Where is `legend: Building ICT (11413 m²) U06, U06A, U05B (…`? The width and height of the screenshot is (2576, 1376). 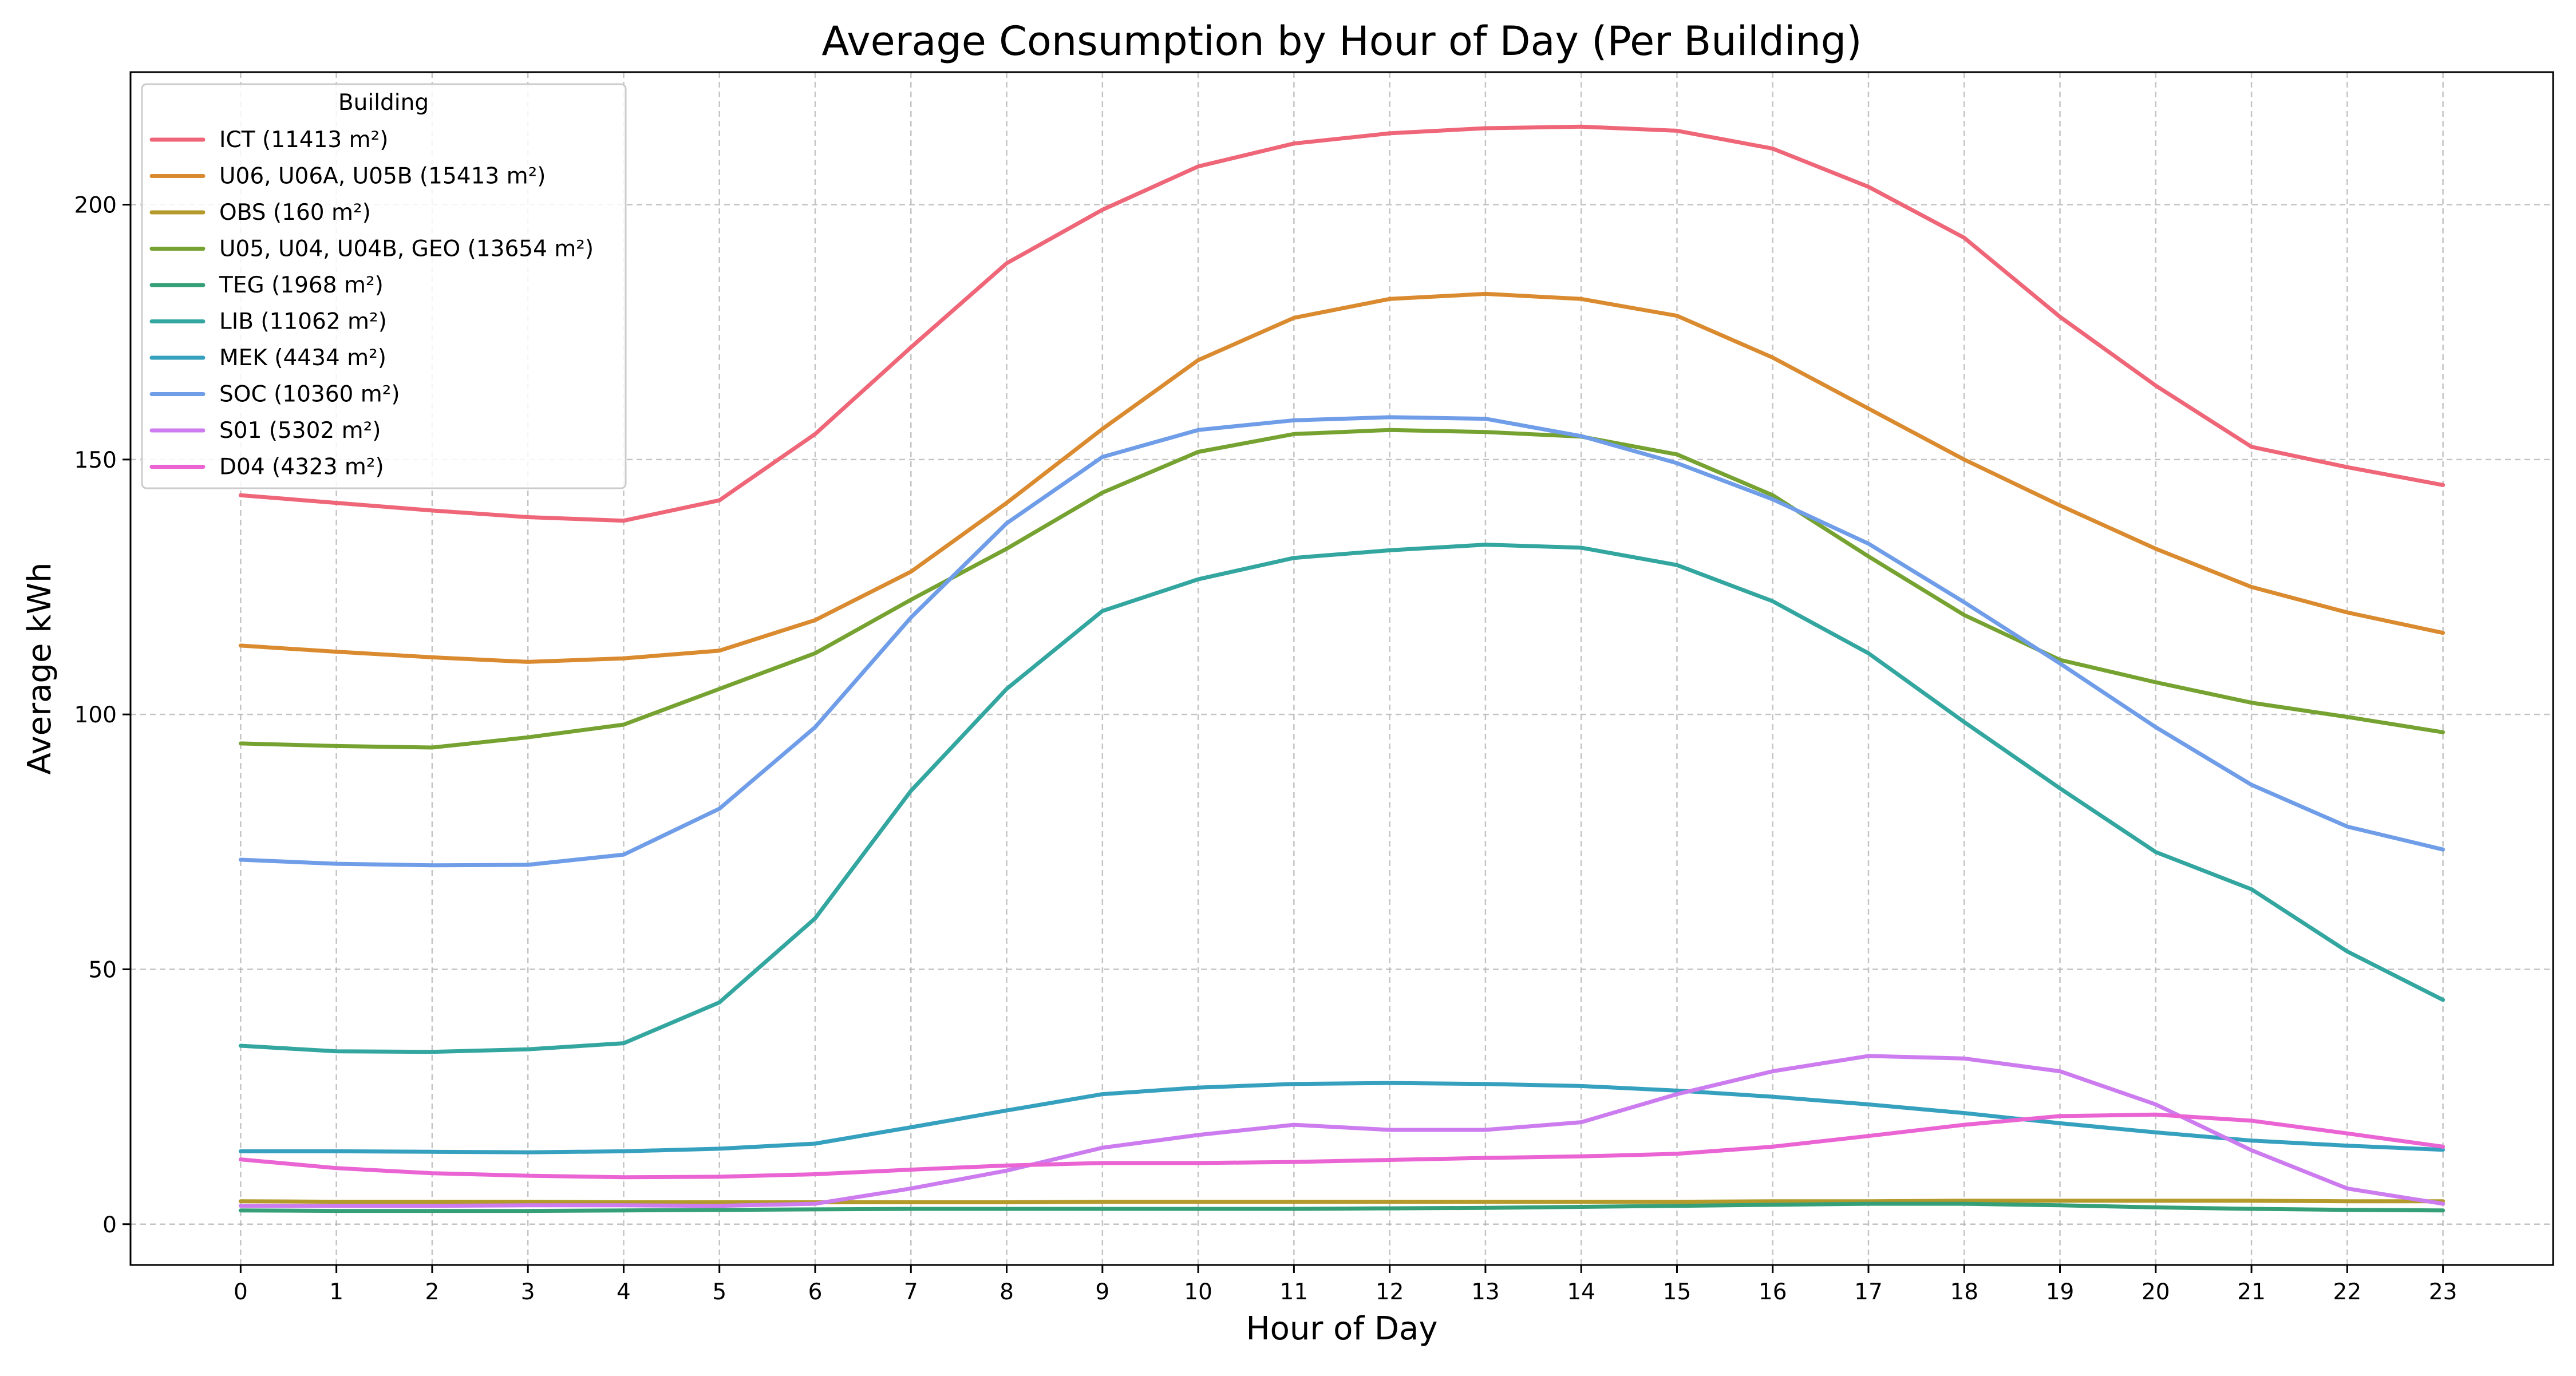 legend: Building ICT (11413 m²) U06, U06A, U05B (… is located at coordinates (384, 286).